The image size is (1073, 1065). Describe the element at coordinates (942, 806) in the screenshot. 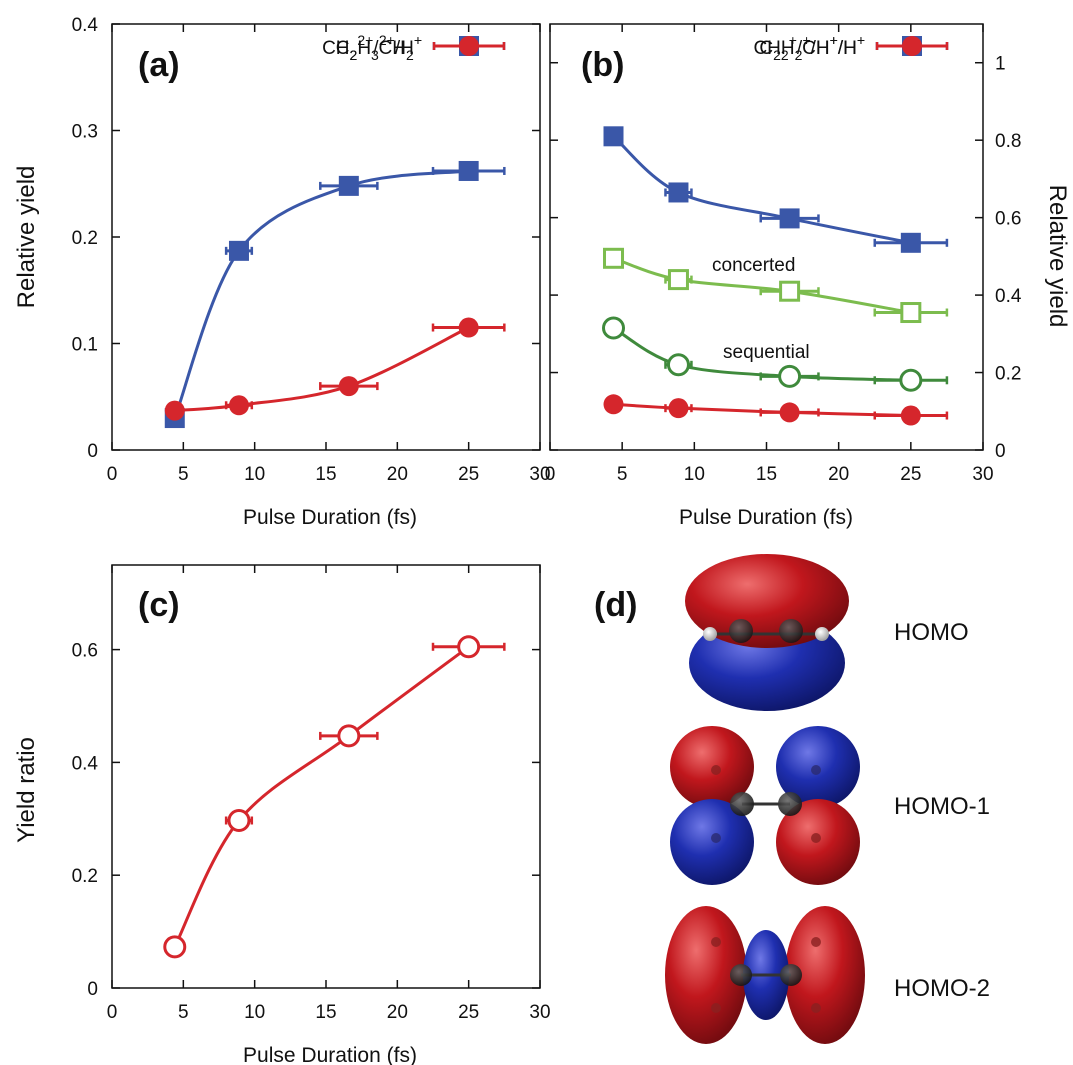

I see `homo-1-label: HOMO-1` at that location.